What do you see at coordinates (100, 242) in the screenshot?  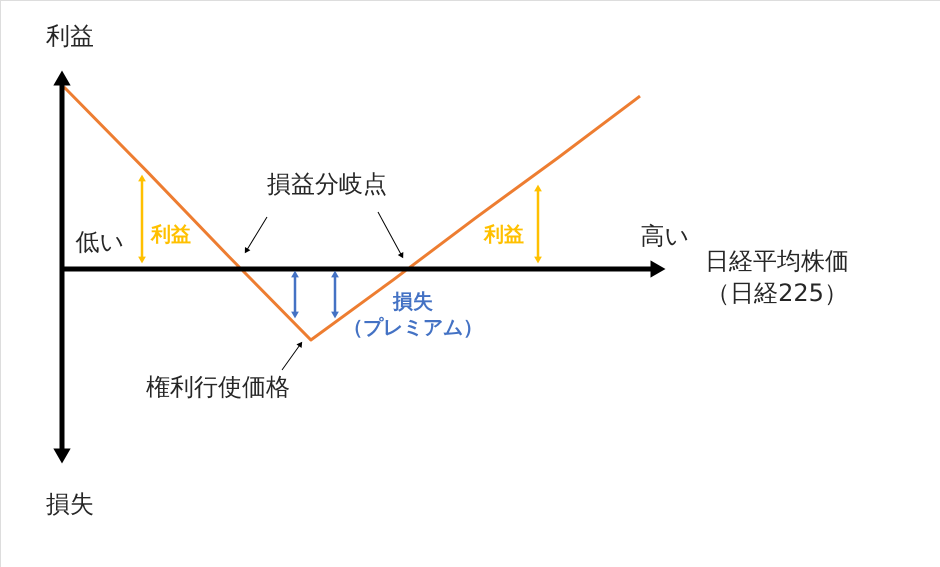 I see `annotation: 低い` at bounding box center [100, 242].